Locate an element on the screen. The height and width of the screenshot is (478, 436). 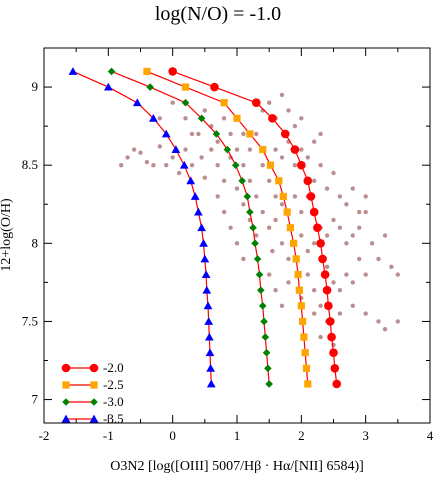
chart-title: log(N/O) = -1.0 is located at coordinates (218, 14).